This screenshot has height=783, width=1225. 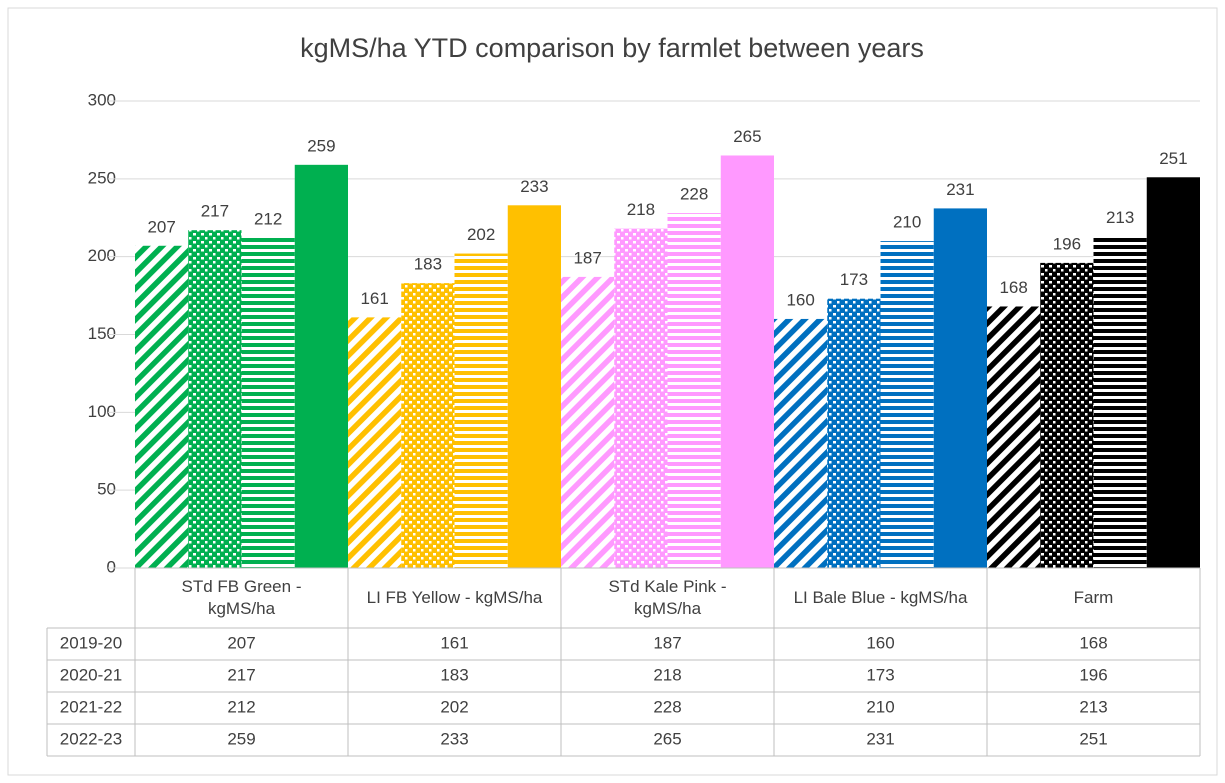 I want to click on data-label: 161, so click(x=374, y=298).